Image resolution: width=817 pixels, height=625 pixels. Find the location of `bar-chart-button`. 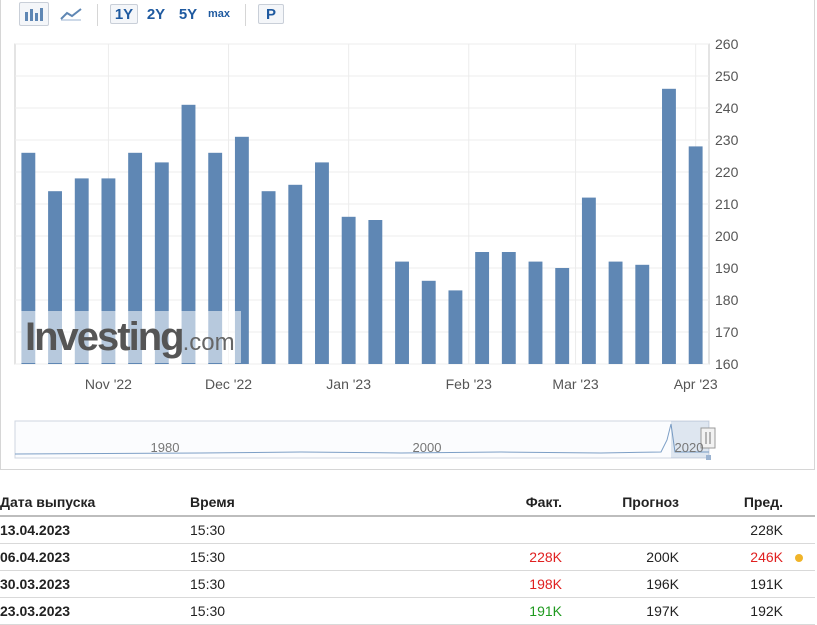

bar-chart-button is located at coordinates (34, 14).